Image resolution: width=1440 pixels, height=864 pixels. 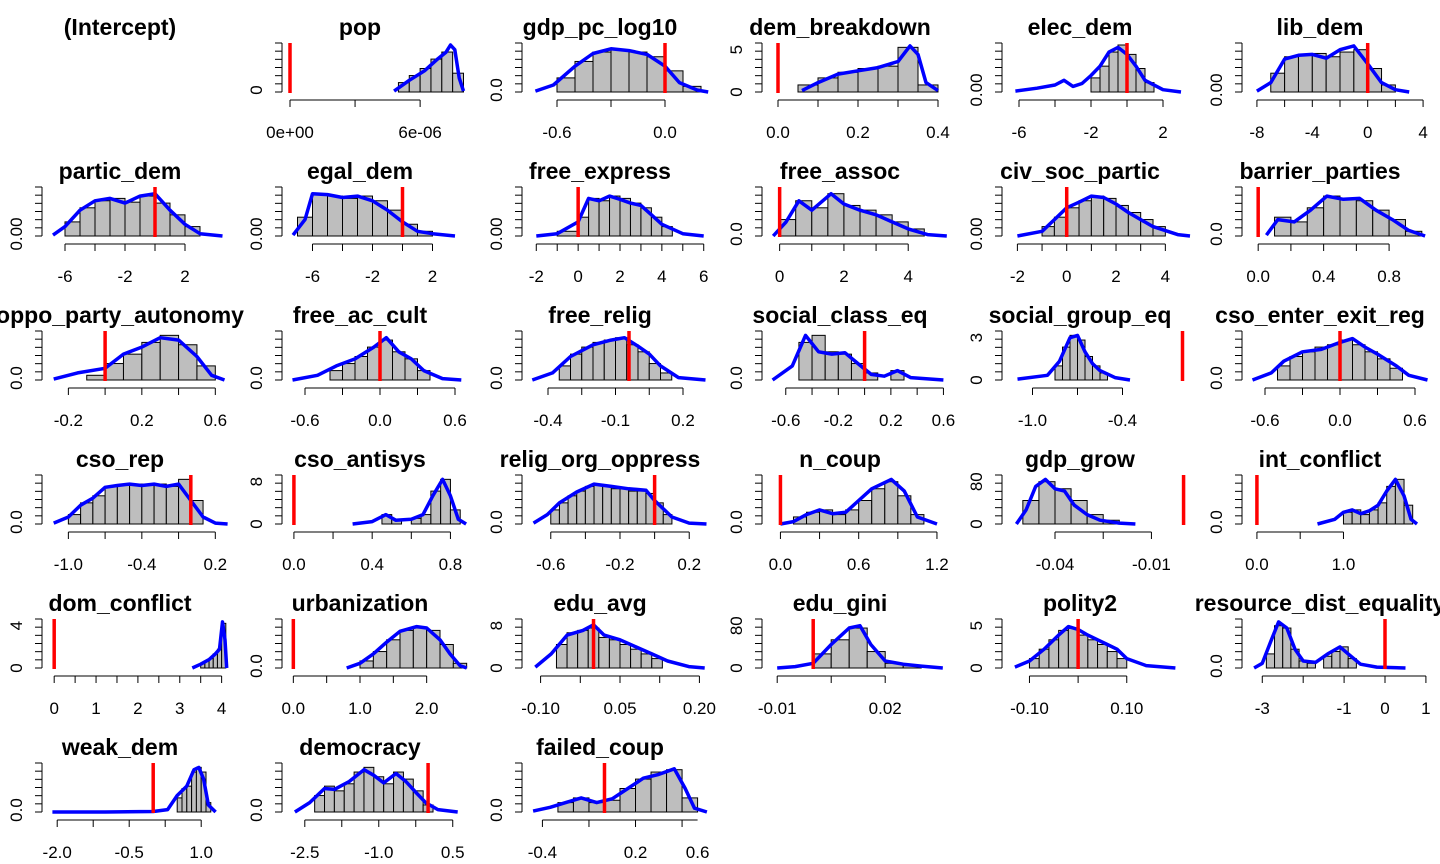 What do you see at coordinates (540, 708) in the screenshot?
I see `x-tick-label: -0.10` at bounding box center [540, 708].